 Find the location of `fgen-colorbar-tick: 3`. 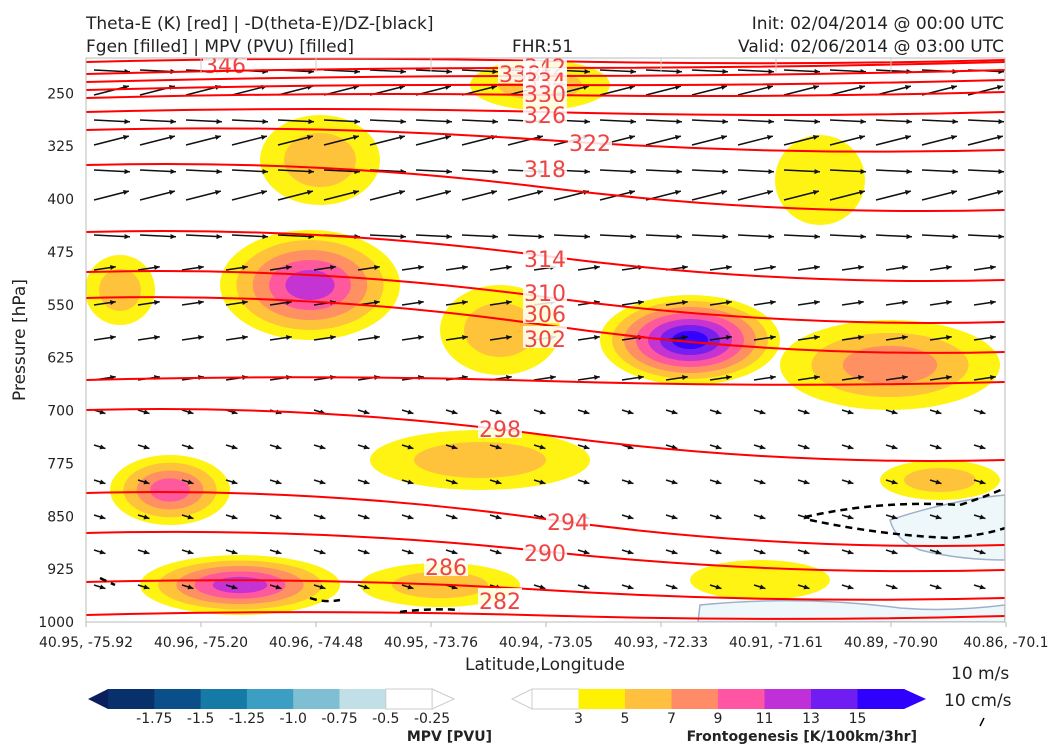

fgen-colorbar-tick: 3 is located at coordinates (578, 719).